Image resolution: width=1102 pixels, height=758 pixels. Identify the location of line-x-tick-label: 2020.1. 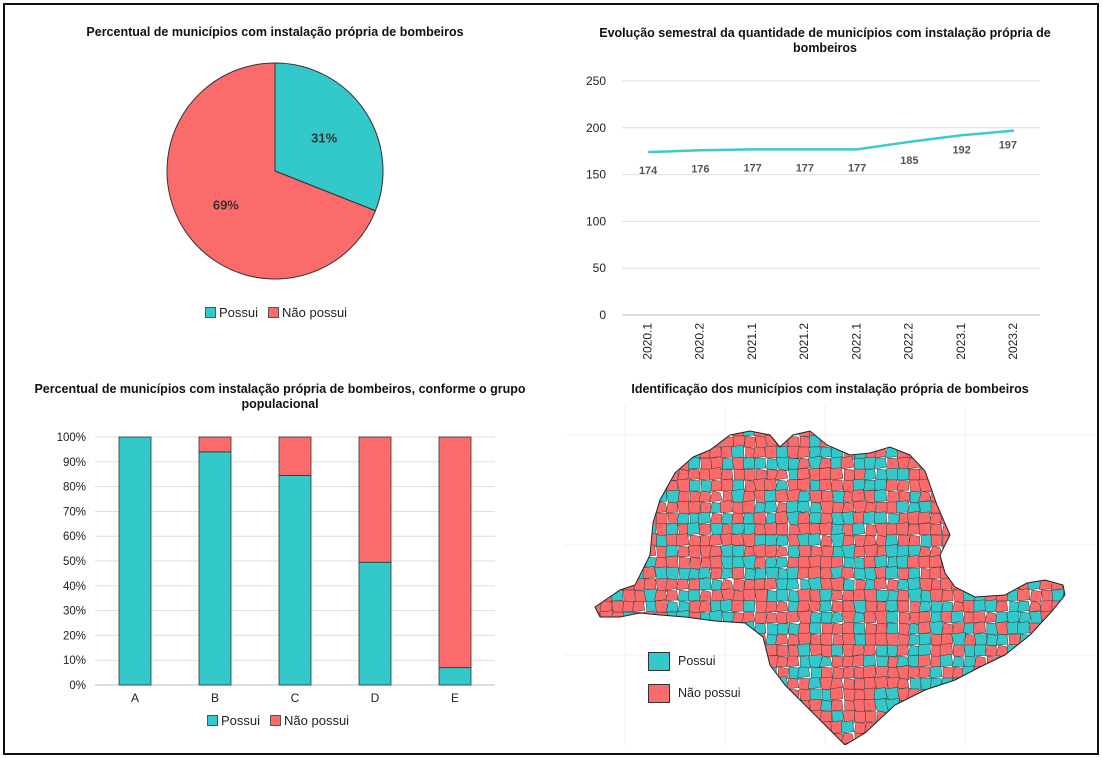
(647, 341).